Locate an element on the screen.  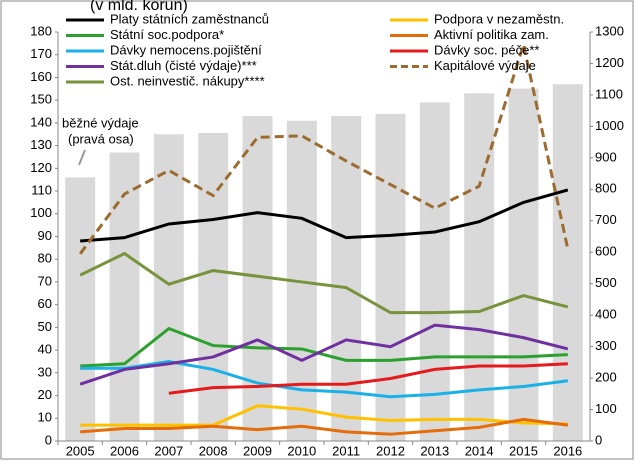
y-tick-label: 60 is located at coordinates (45, 303).